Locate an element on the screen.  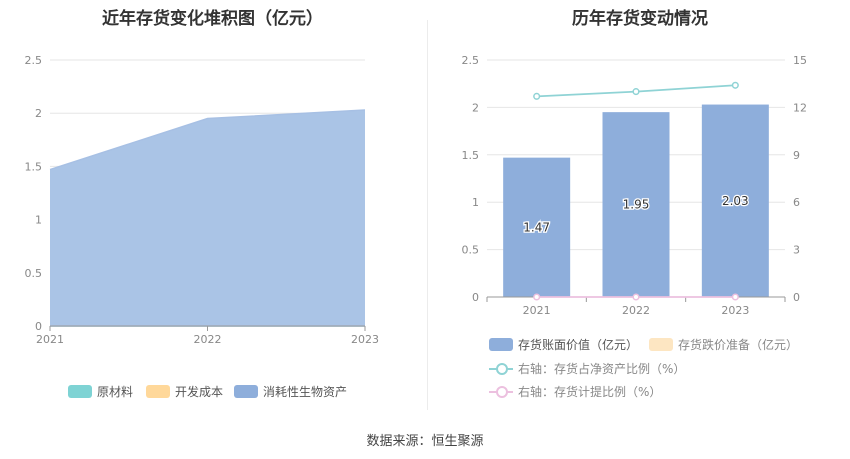
legend-development-cost: 开发成本 is located at coordinates (184, 391).